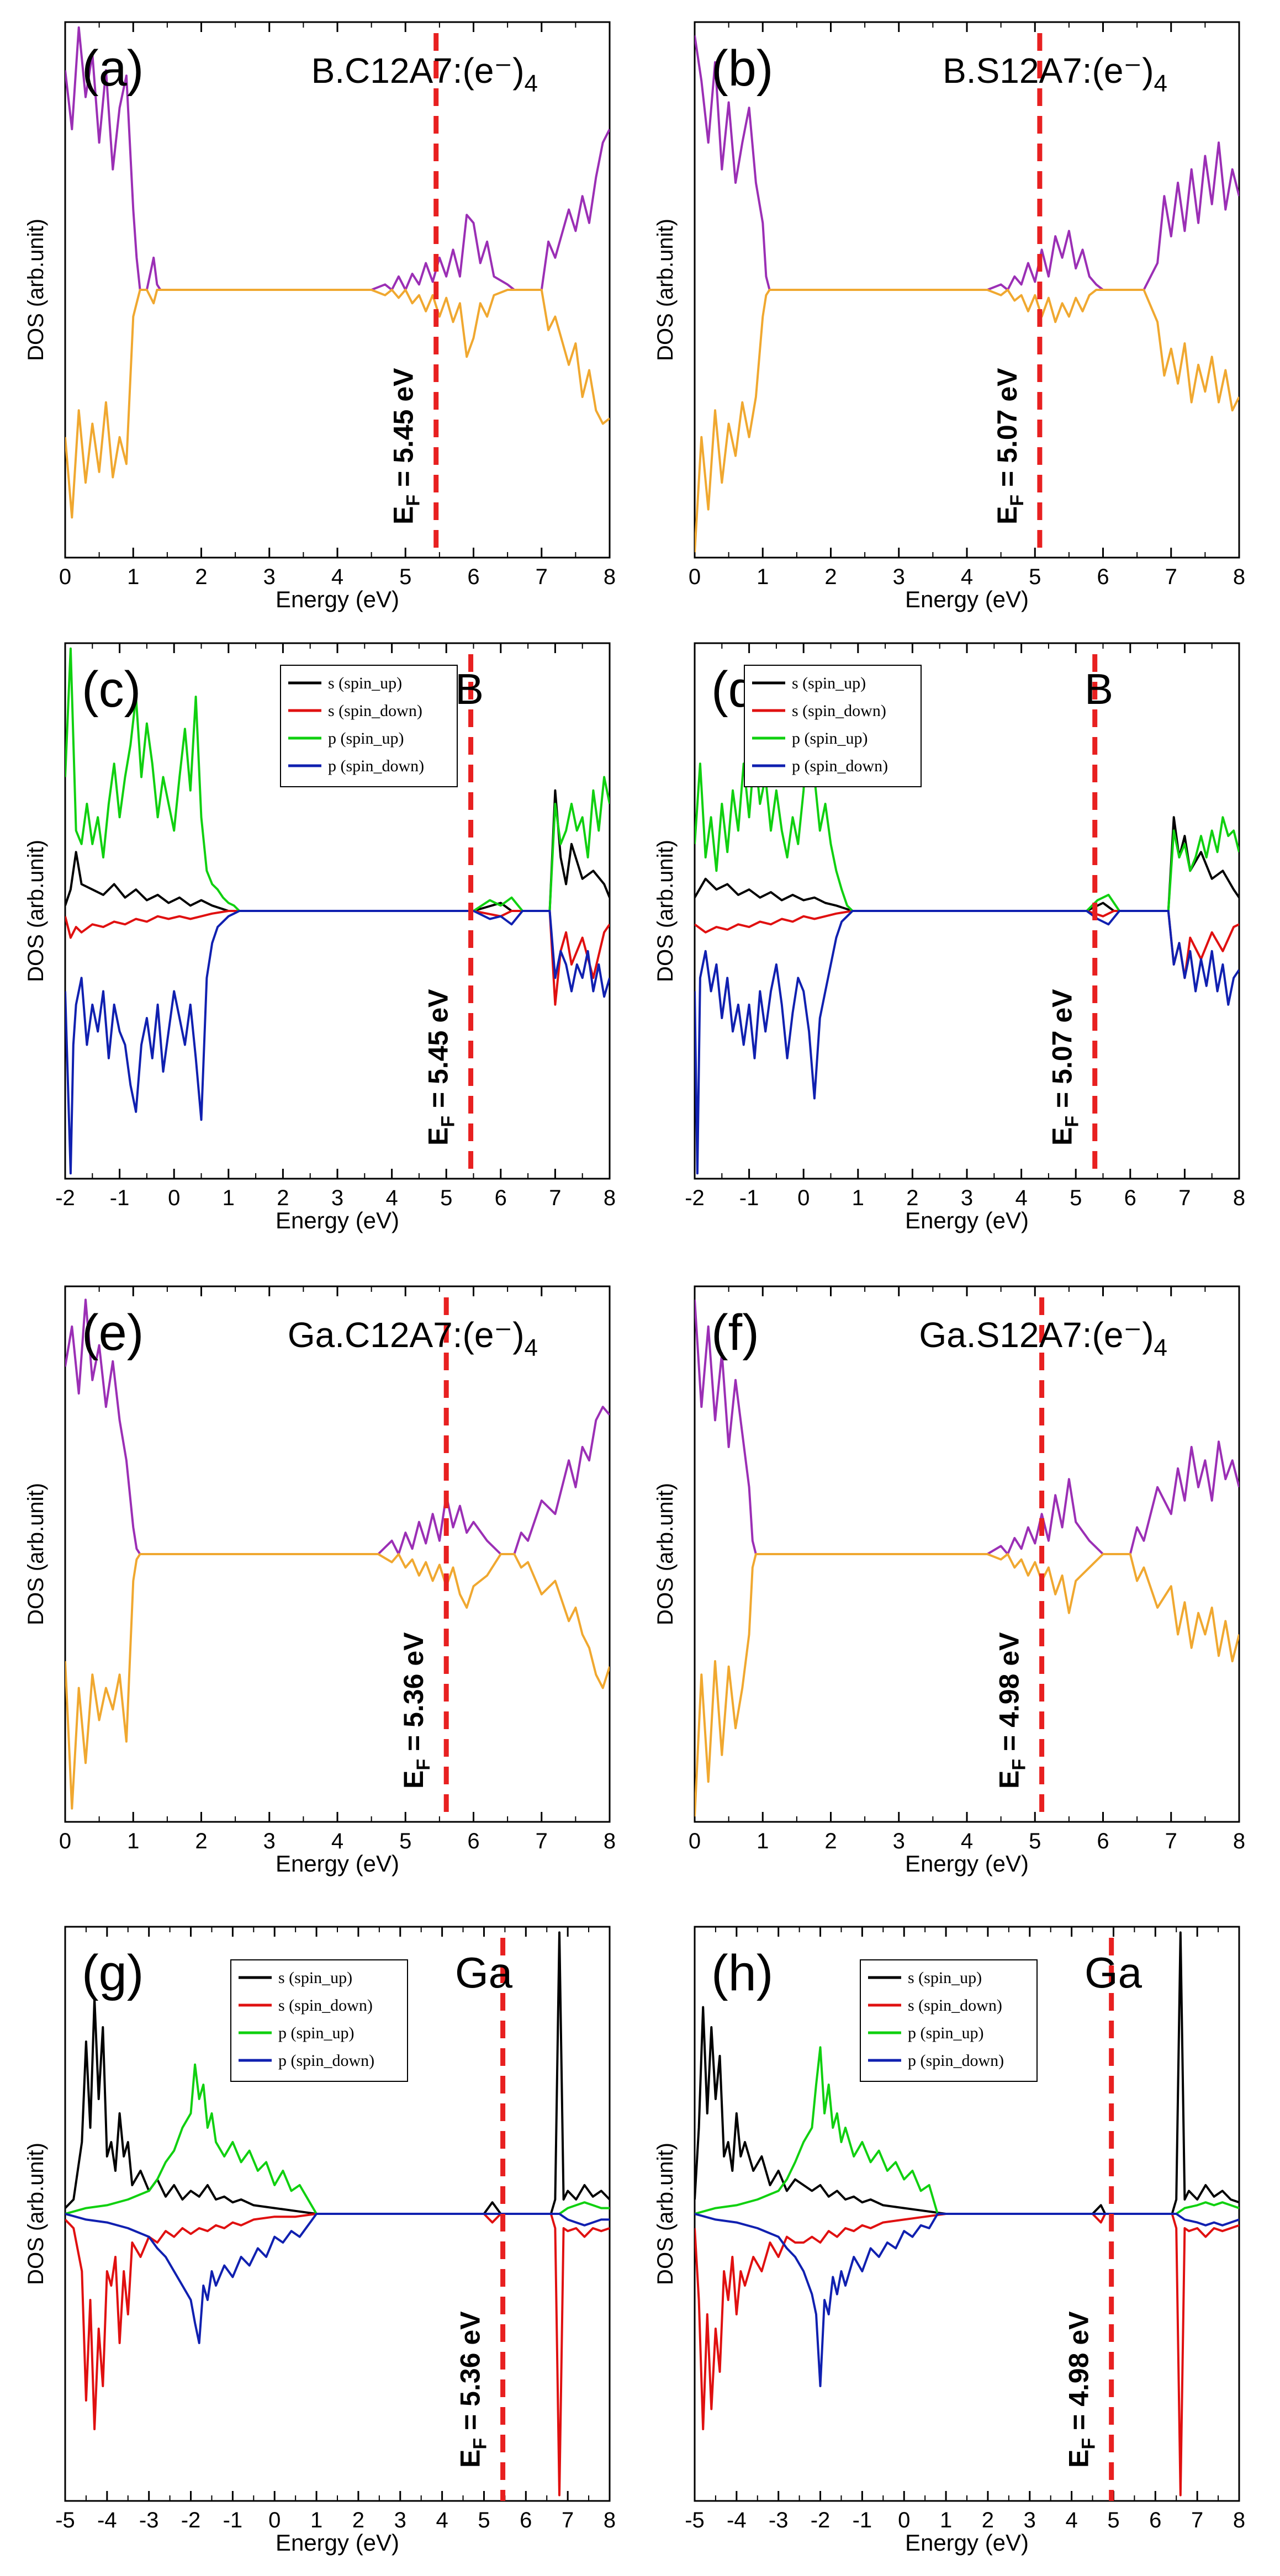 The image size is (1280, 2576). Describe the element at coordinates (413, 1695) in the screenshot. I see `fermi-label-value: = 5.36 eV` at that location.